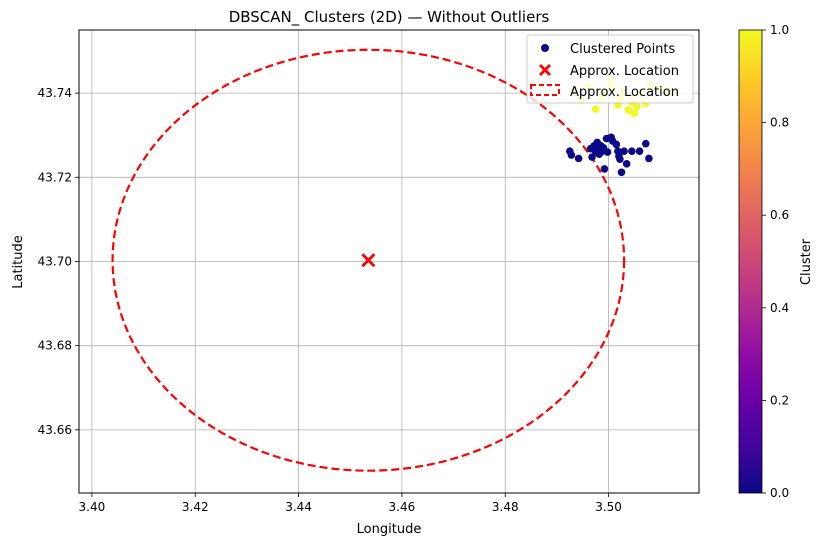  I want to click on colorbar-tick-label: 0.2, so click(779, 400).